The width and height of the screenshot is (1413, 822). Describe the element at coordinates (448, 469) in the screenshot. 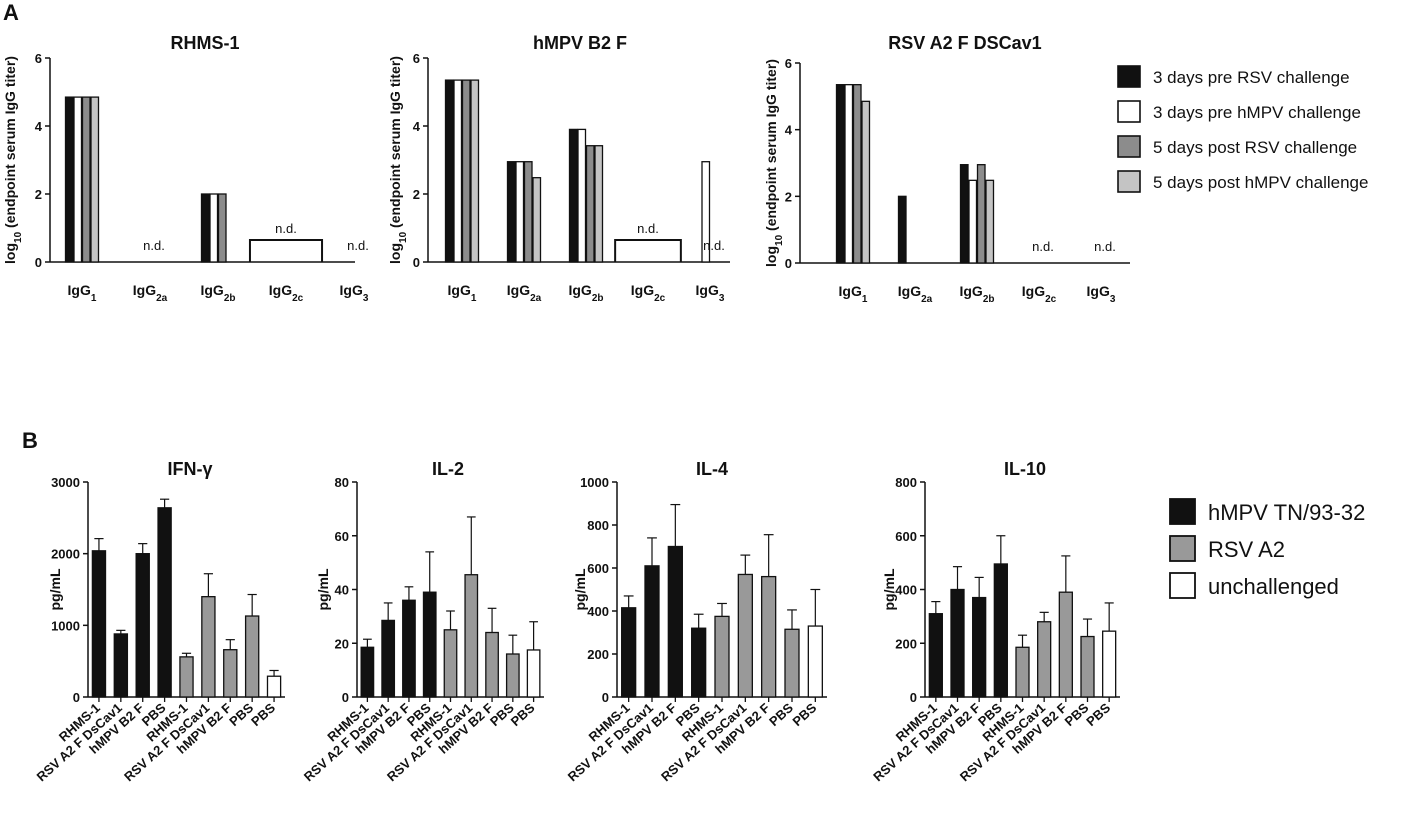

I see `chart-title: IL-2` at that location.